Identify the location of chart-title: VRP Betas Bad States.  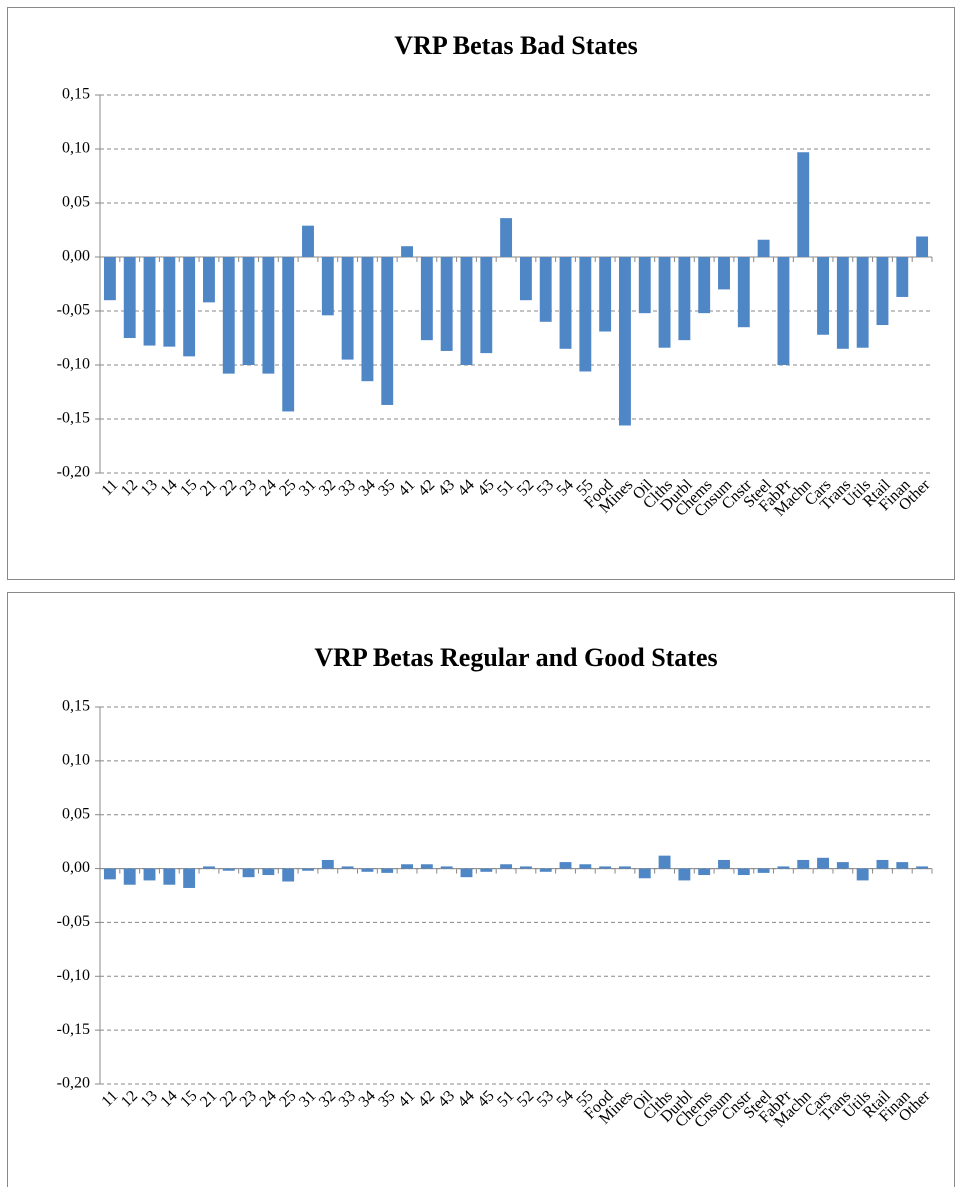
(515, 45).